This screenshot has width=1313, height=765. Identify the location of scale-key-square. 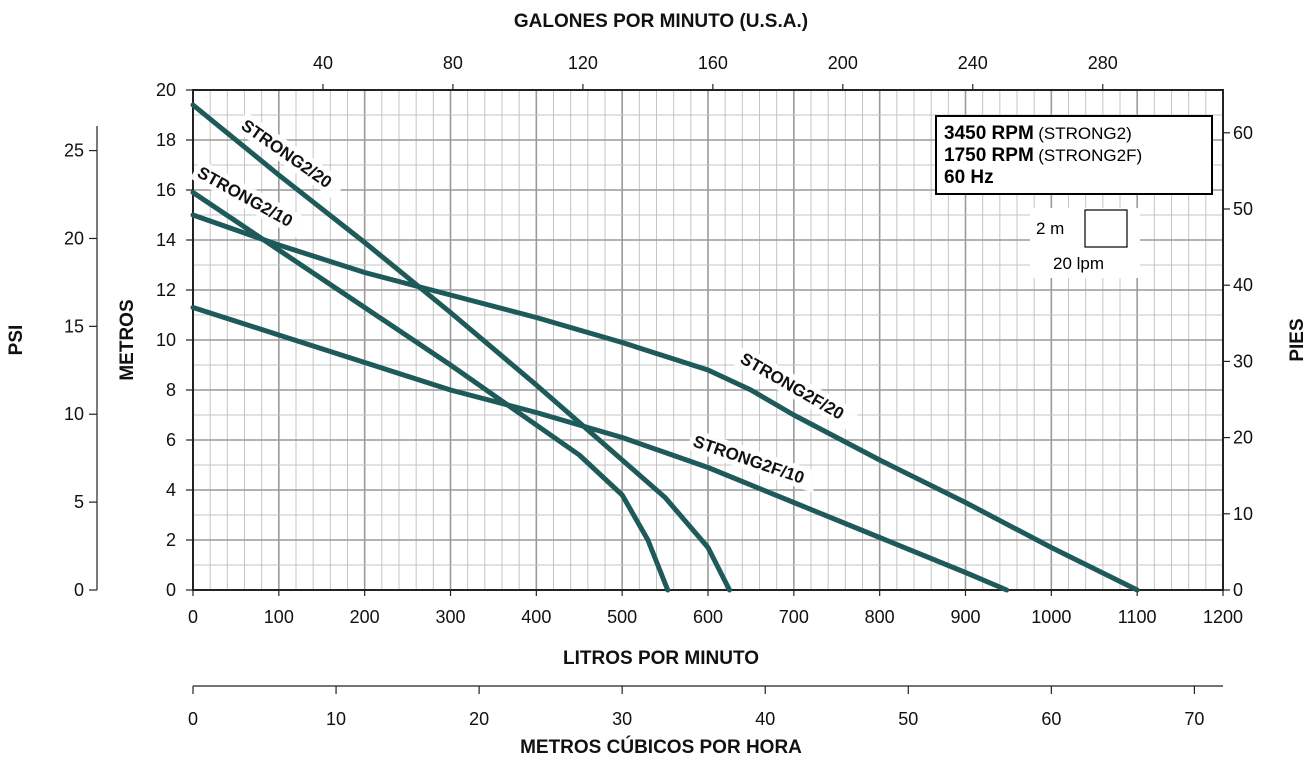
(1106, 228).